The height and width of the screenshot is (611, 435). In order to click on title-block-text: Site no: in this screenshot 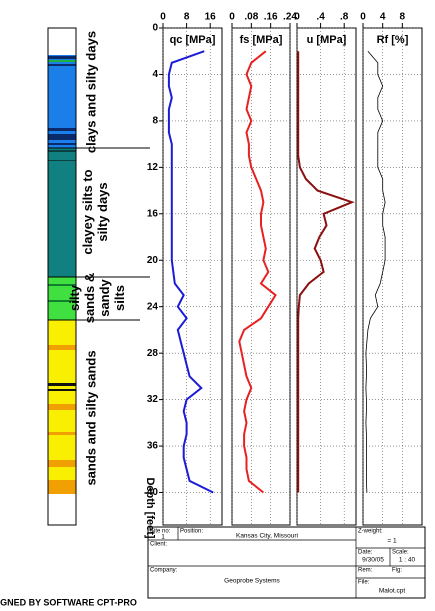, I will do `click(160, 532)`.